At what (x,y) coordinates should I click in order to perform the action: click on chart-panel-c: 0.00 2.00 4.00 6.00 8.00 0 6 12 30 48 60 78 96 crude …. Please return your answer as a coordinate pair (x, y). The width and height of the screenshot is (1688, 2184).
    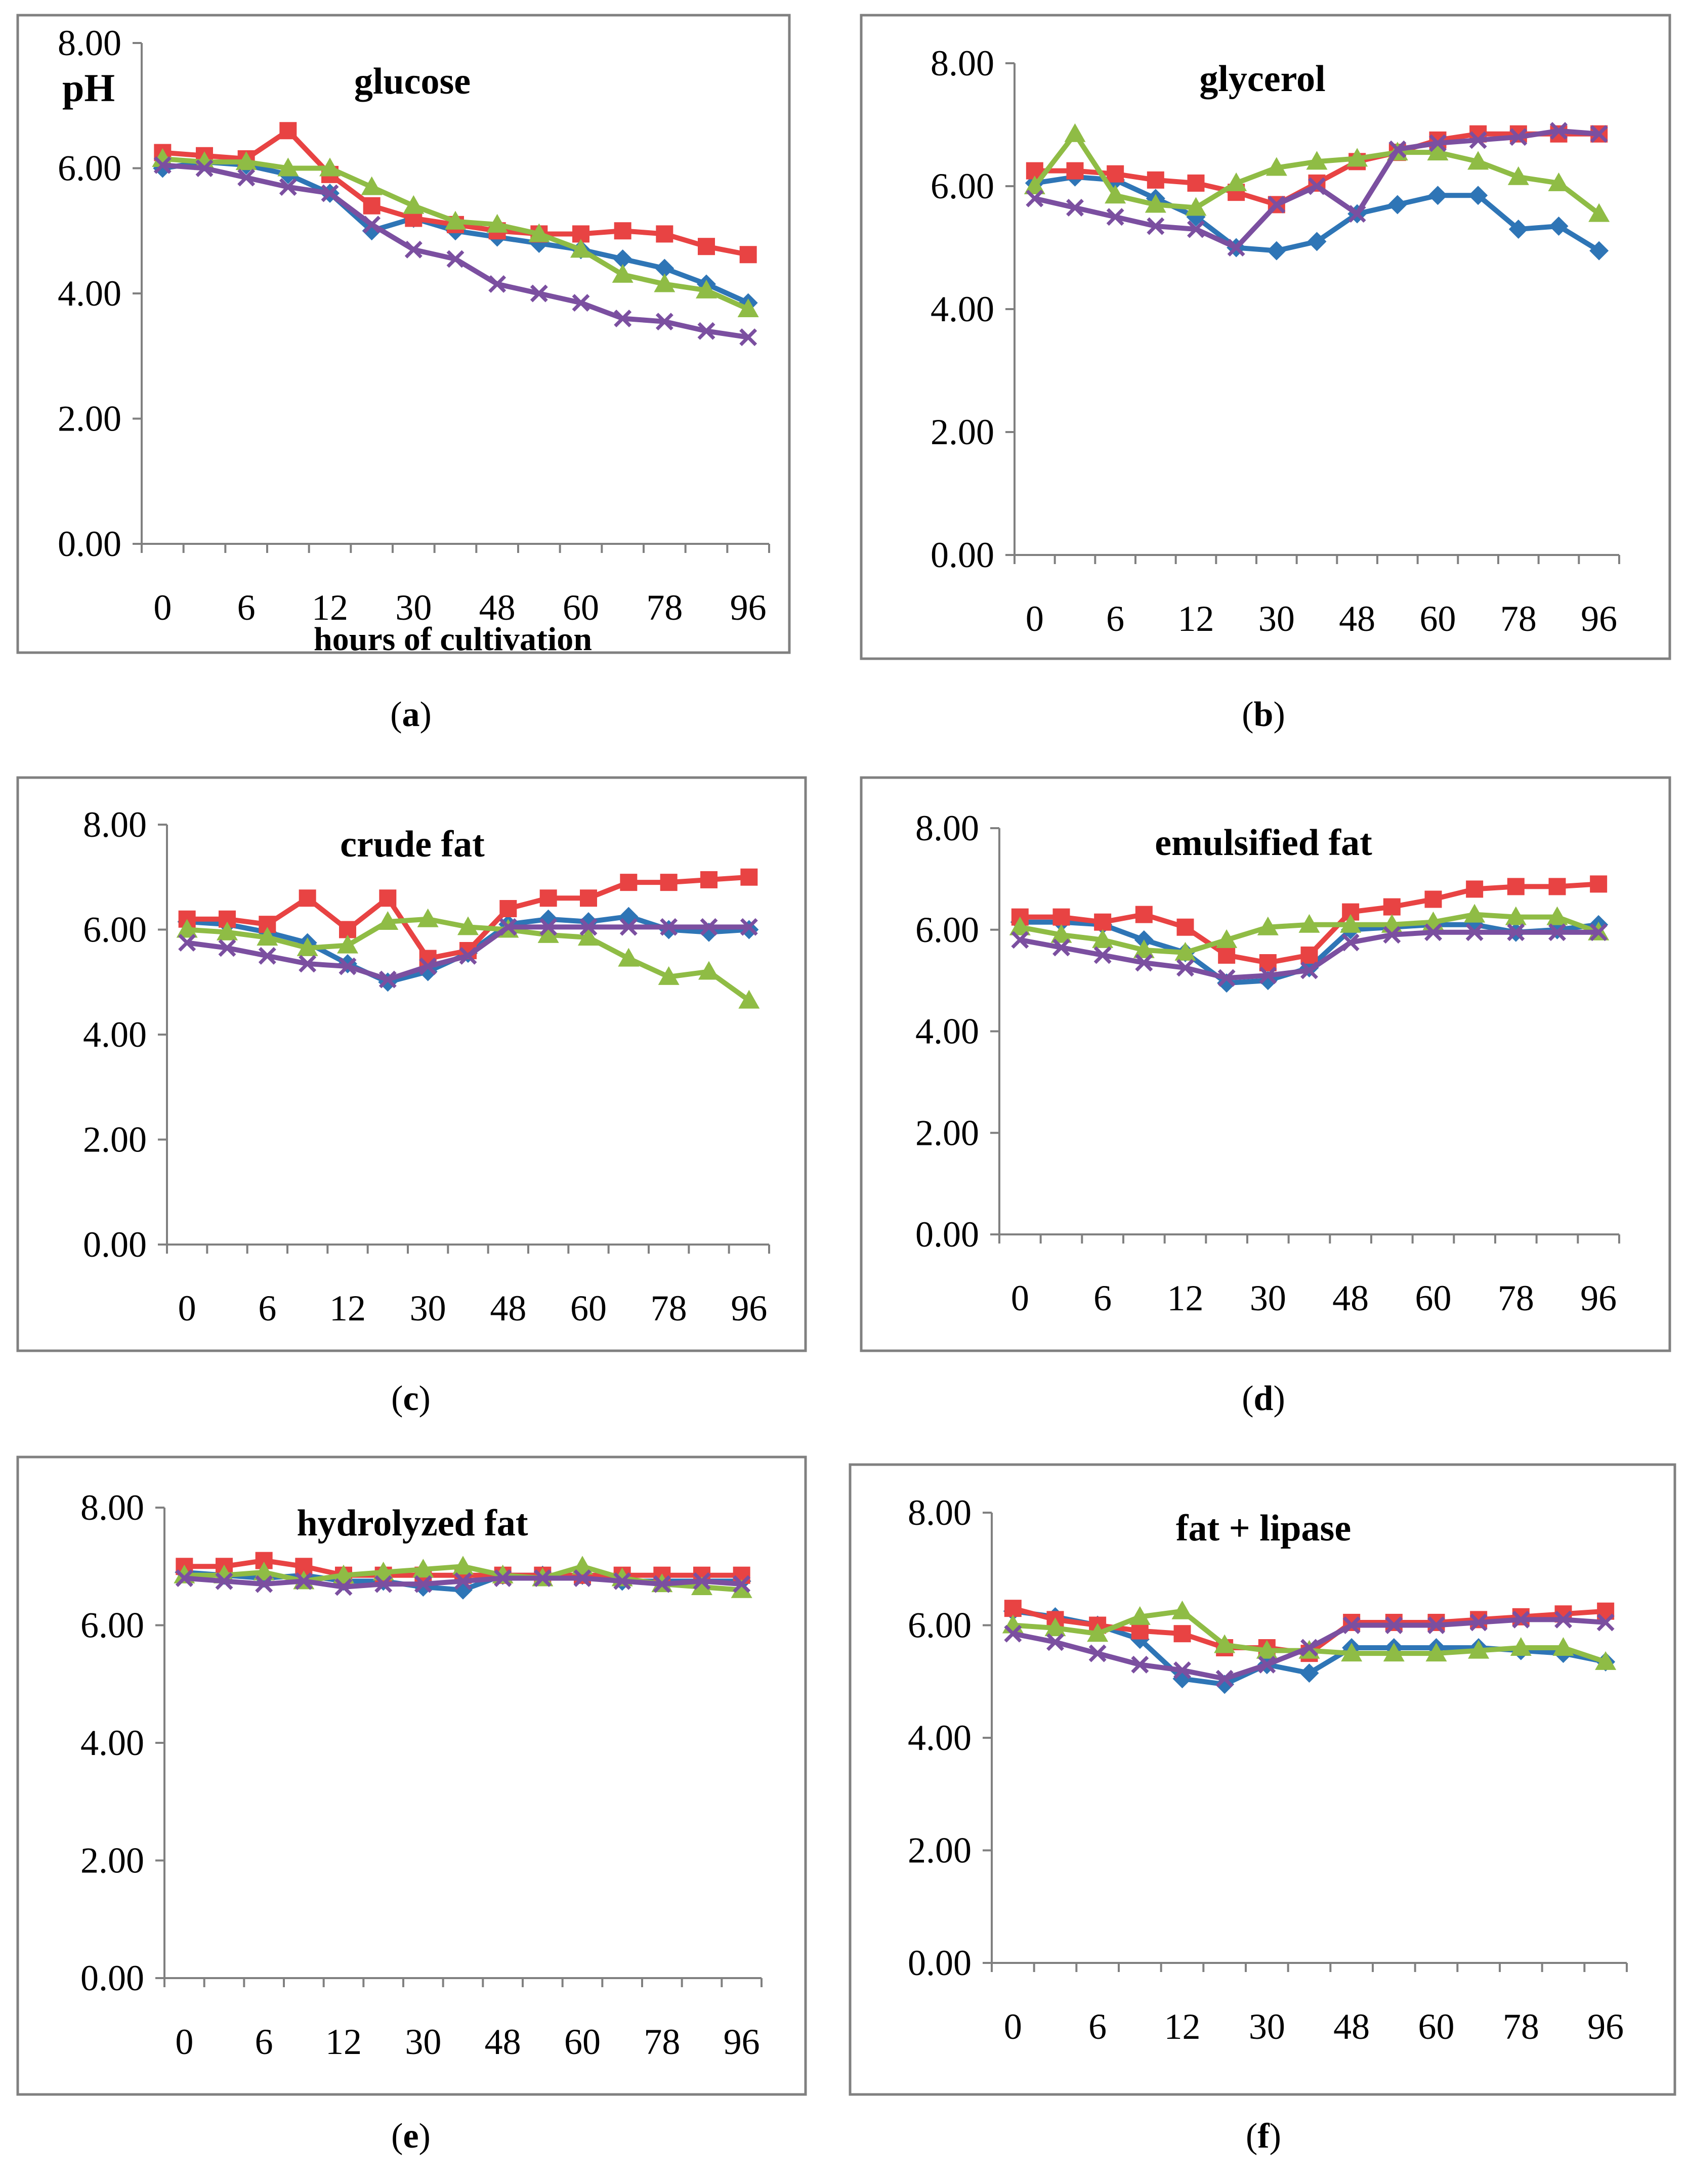
    Looking at the image, I should click on (411, 1097).